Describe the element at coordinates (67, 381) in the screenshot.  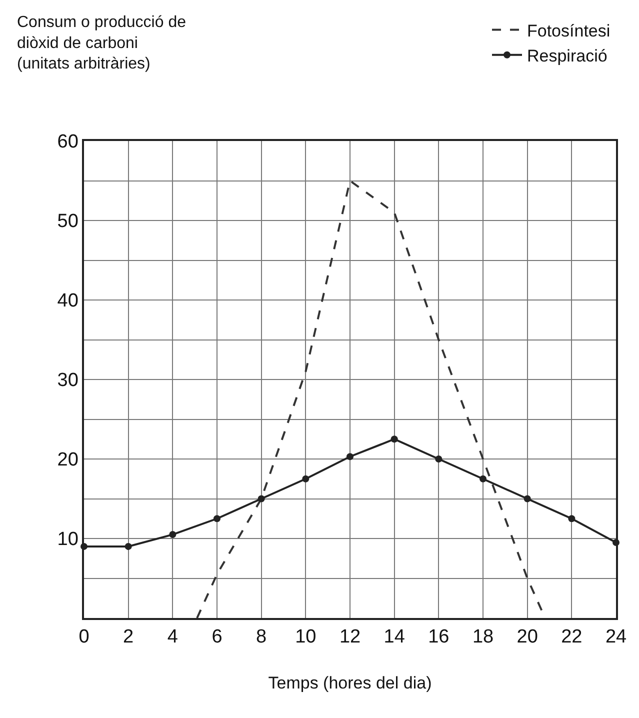
I see `y-tick-label: 30` at that location.